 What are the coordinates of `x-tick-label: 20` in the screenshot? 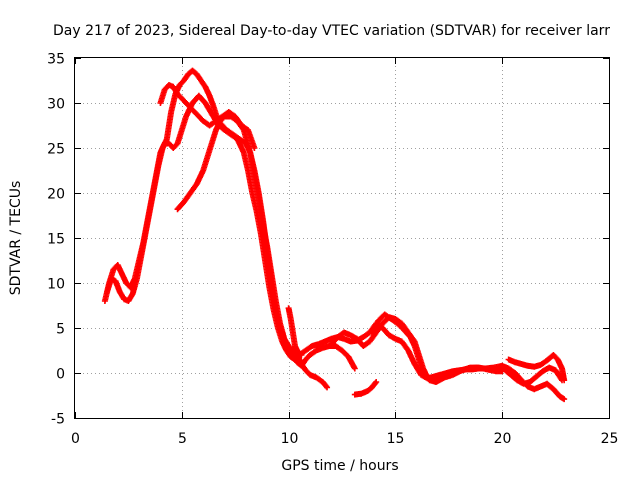 It's located at (503, 439).